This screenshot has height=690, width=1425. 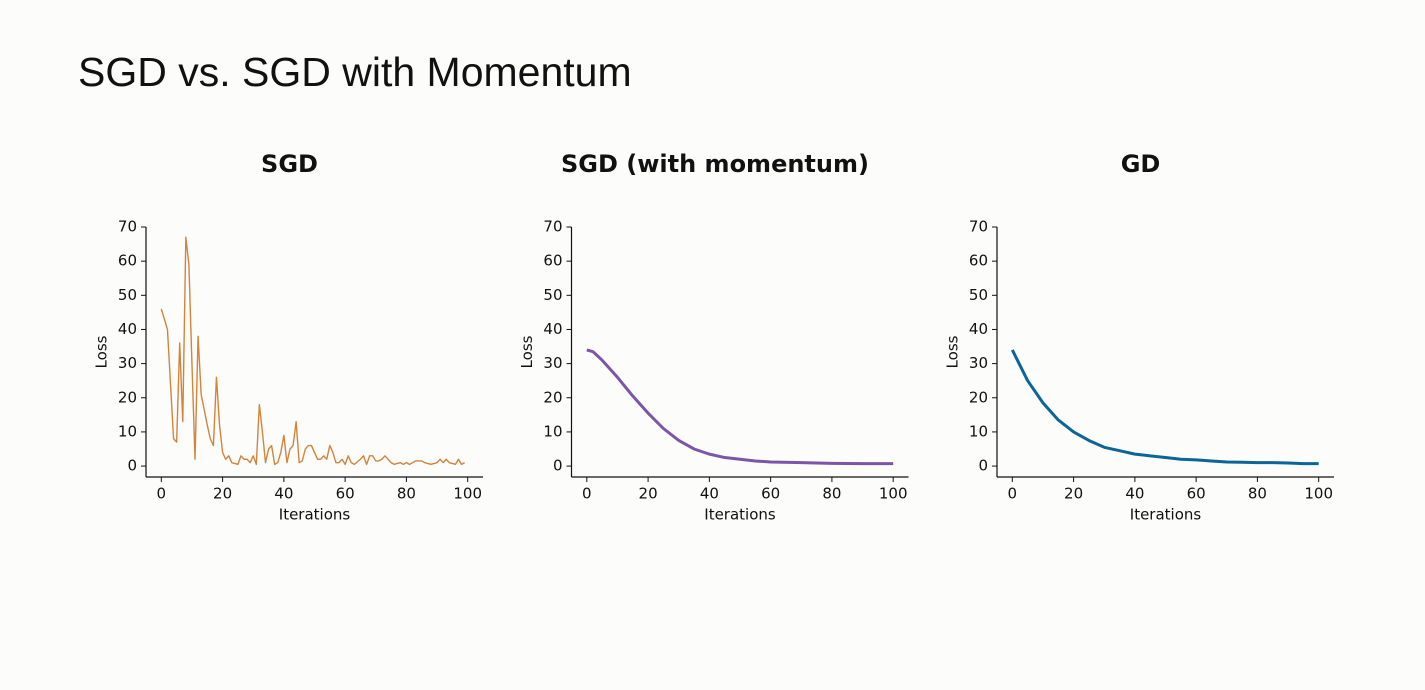 What do you see at coordinates (289, 164) in the screenshot?
I see `chart-title: SGD` at bounding box center [289, 164].